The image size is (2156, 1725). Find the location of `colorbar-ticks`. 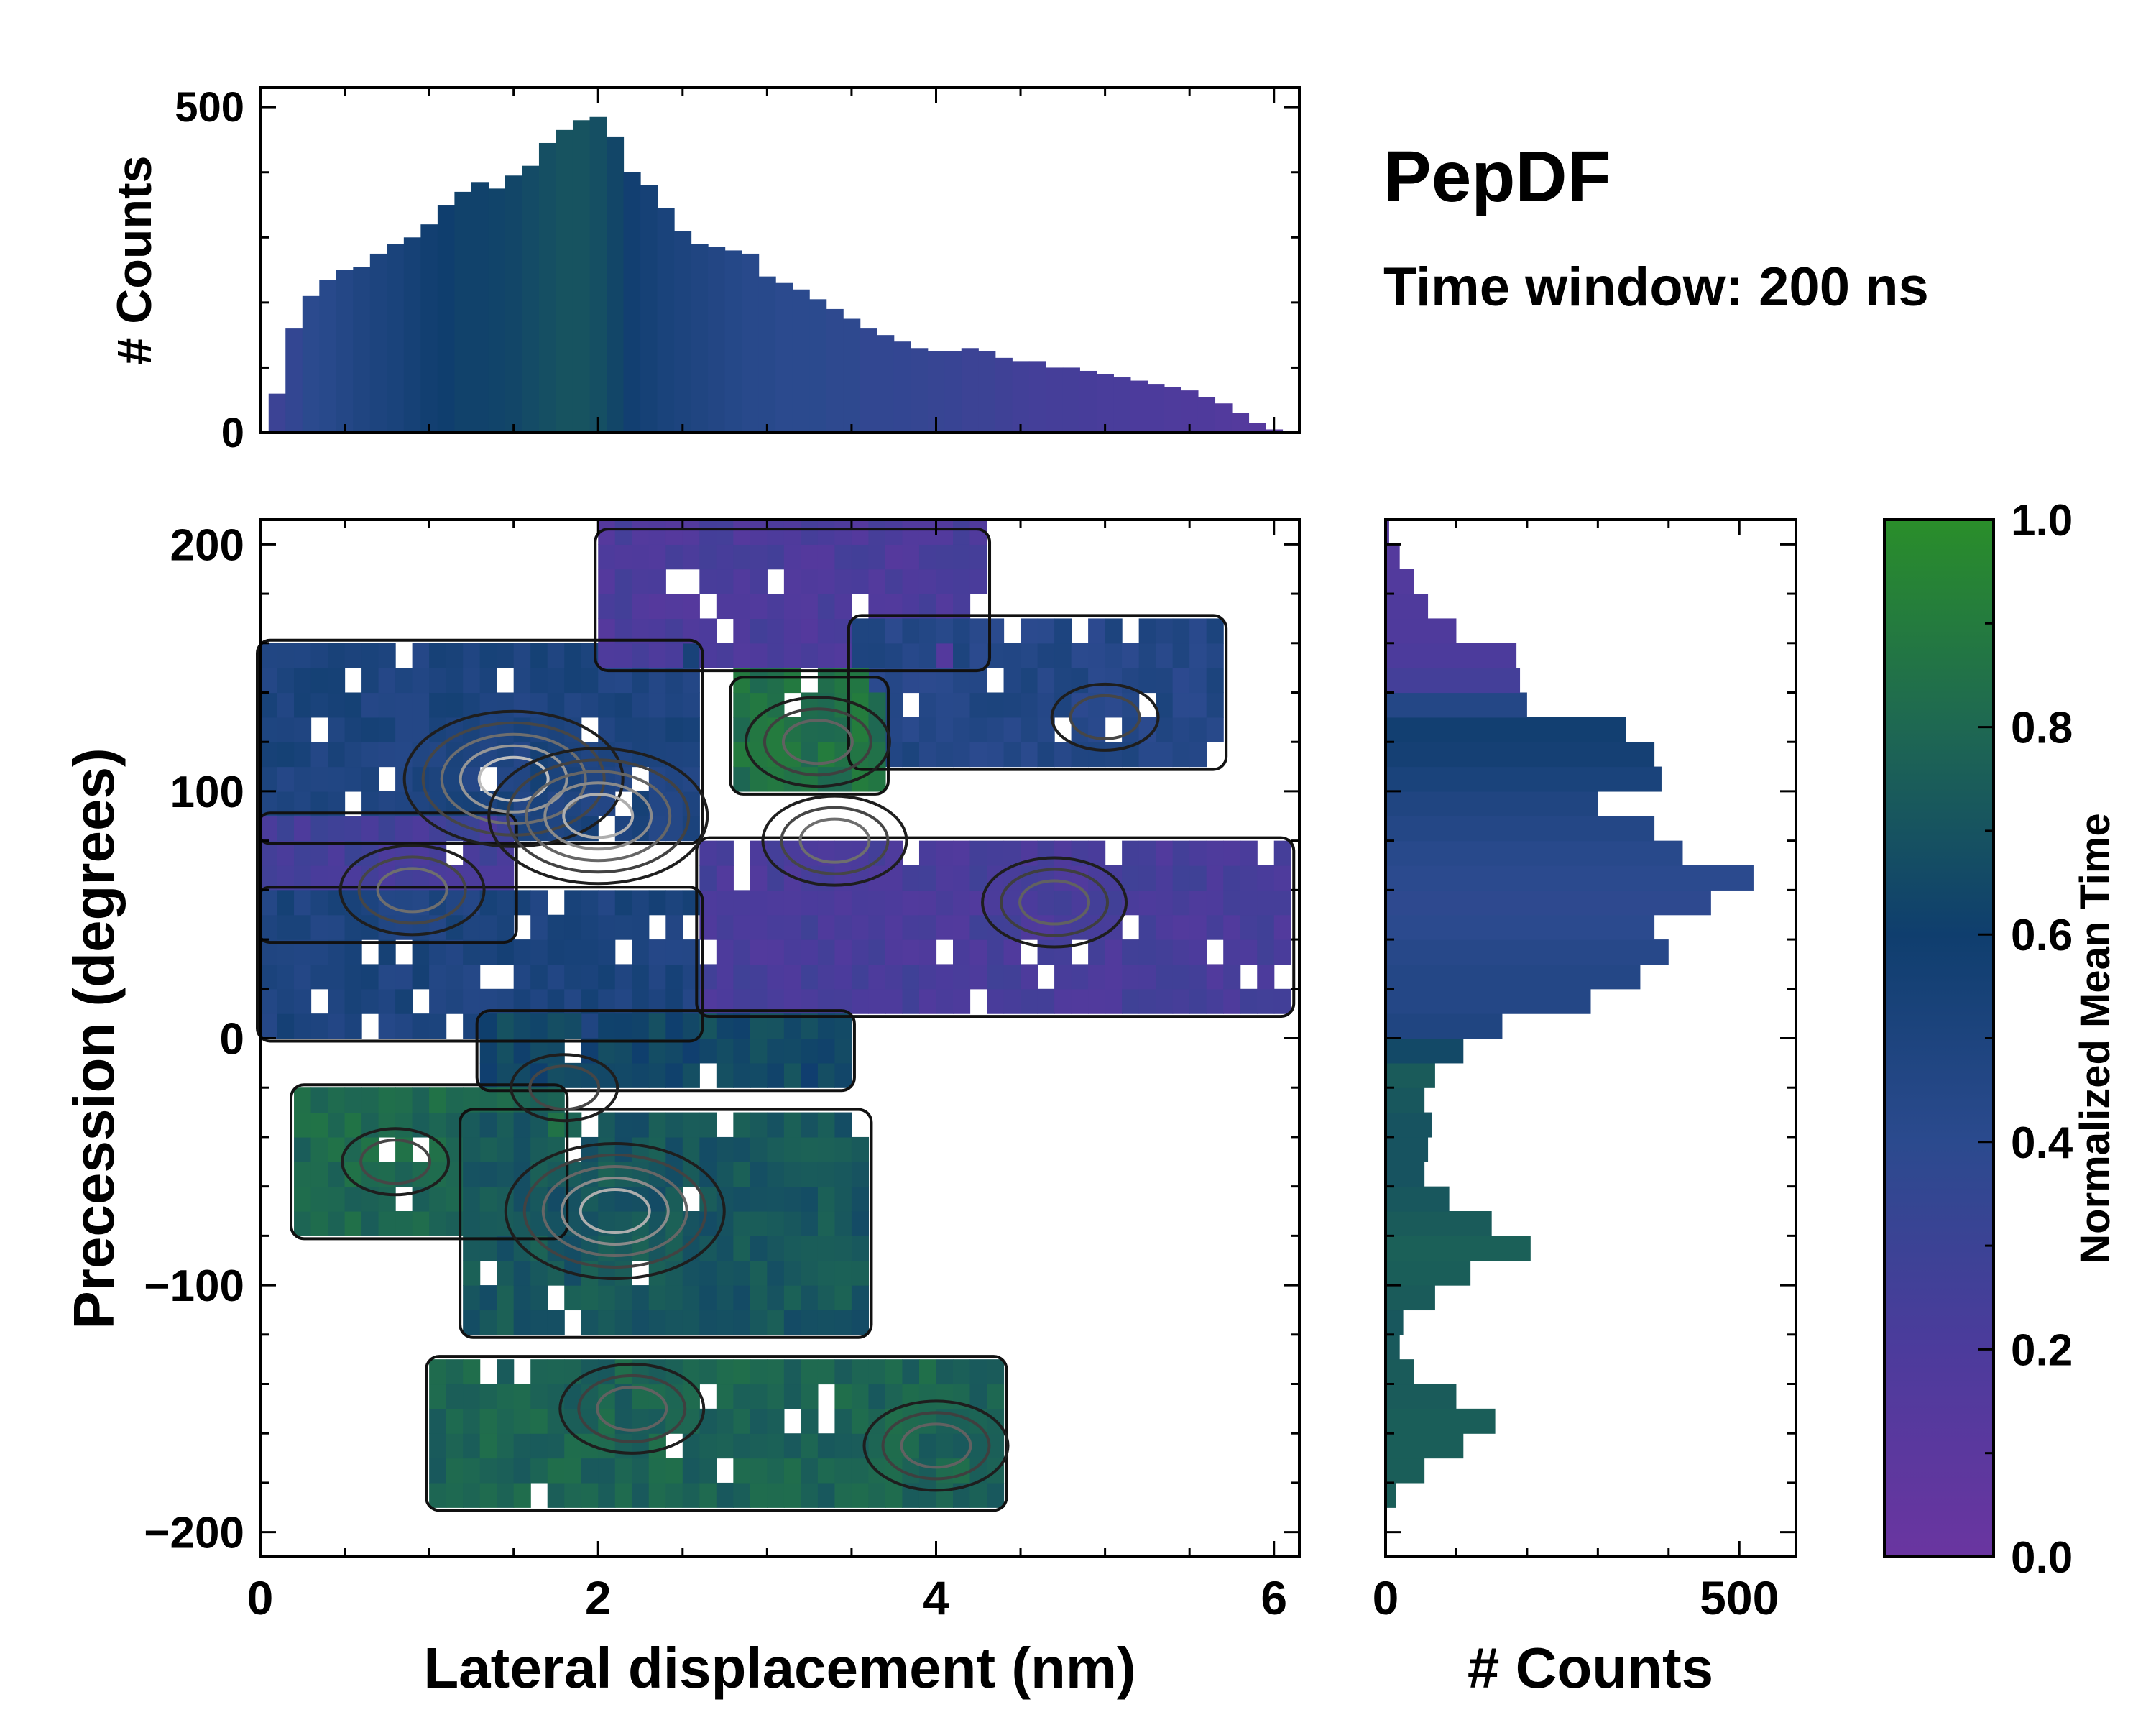

colorbar-ticks is located at coordinates (1986, 1038).